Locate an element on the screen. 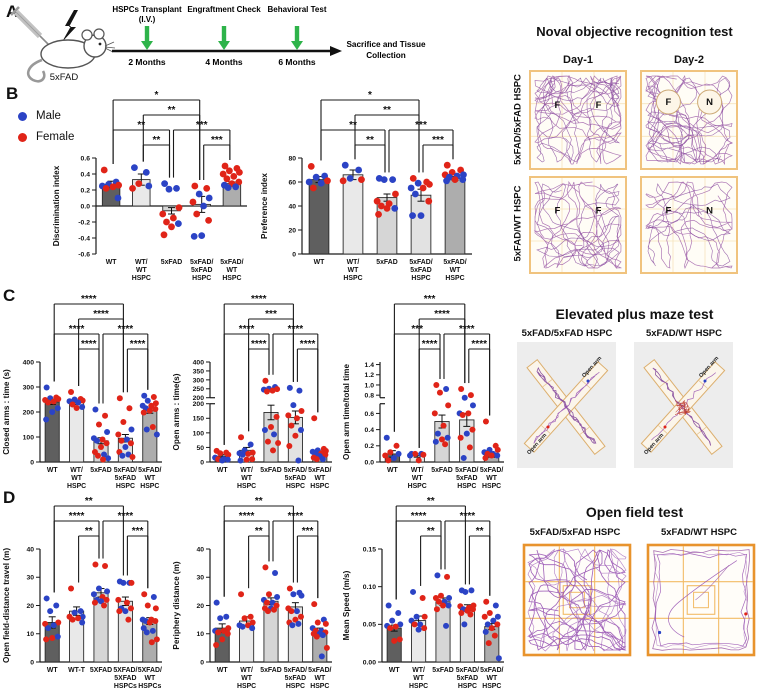  event-title: Behavioral Test is located at coordinates (297, 9).